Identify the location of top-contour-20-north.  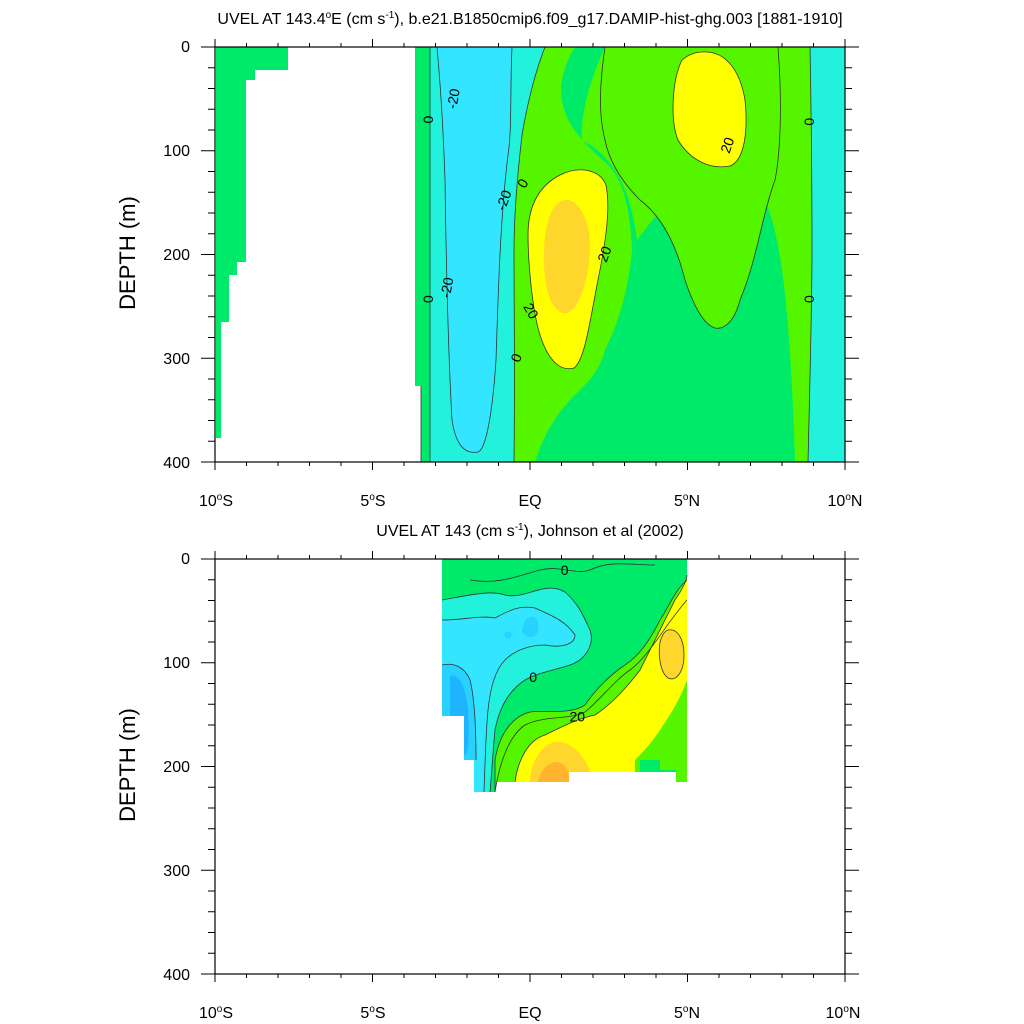
(709, 109).